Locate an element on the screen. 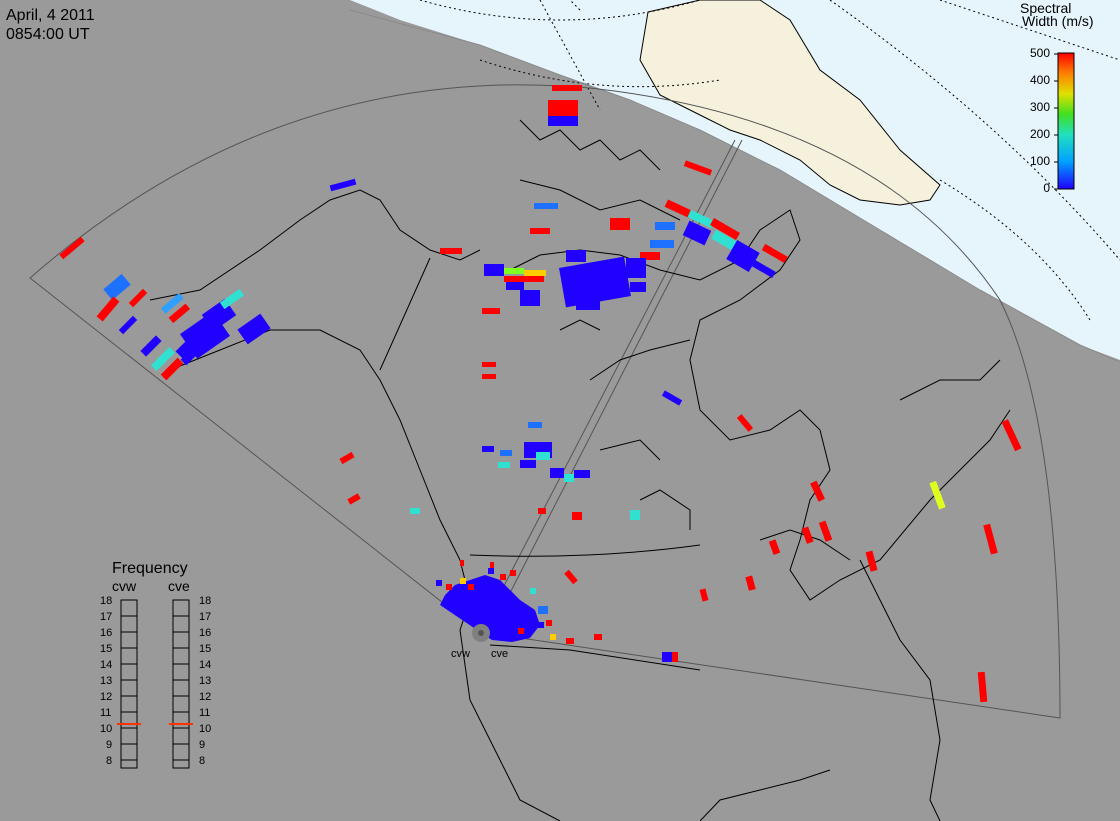  radar-site-label-cve: cve is located at coordinates (500, 654).